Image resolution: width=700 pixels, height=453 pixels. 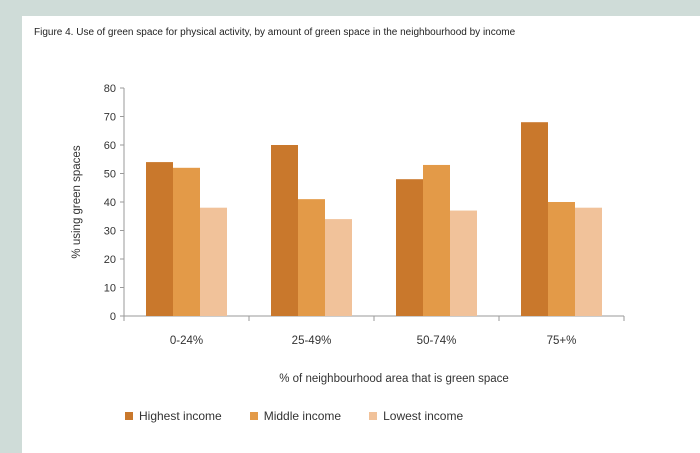 I want to click on legend-item: Middle income, so click(x=295, y=416).